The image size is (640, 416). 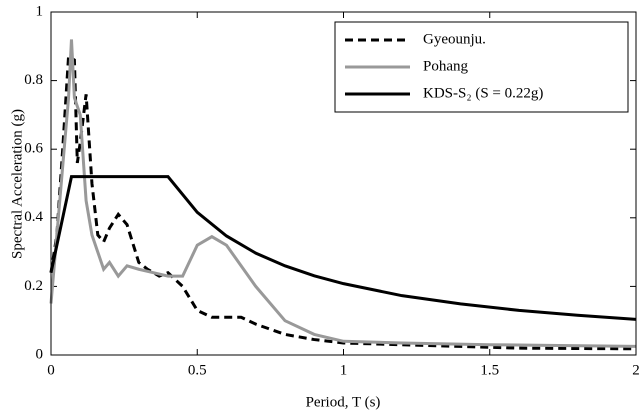 What do you see at coordinates (446, 66) in the screenshot?
I see `legend-label: Pohang` at bounding box center [446, 66].